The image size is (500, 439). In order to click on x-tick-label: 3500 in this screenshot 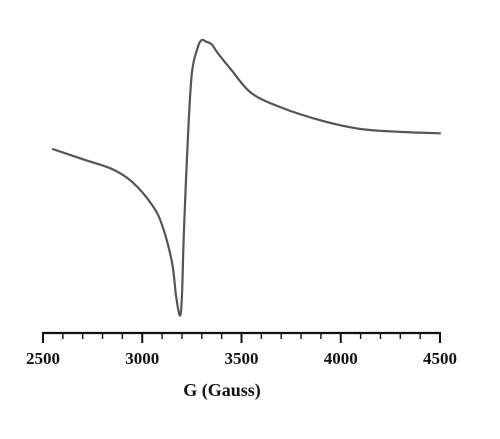, I will do `click(242, 358)`.